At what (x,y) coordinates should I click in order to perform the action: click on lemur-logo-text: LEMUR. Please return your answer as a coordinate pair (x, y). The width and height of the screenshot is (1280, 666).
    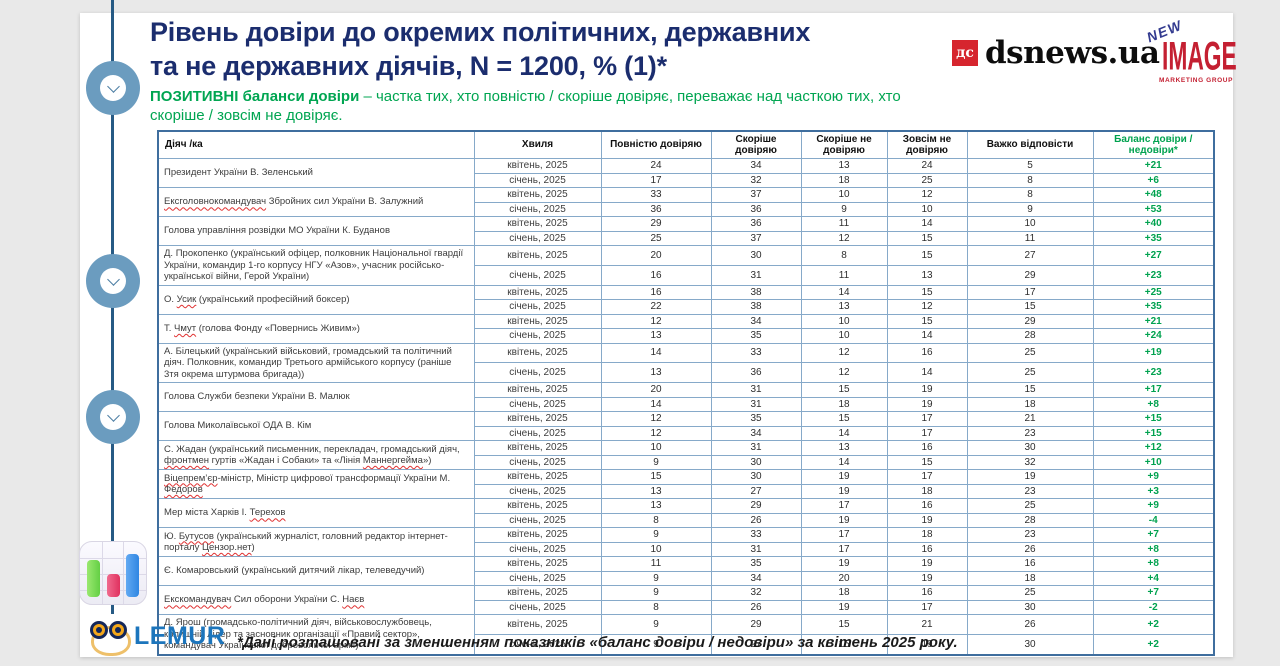
    Looking at the image, I should click on (180, 635).